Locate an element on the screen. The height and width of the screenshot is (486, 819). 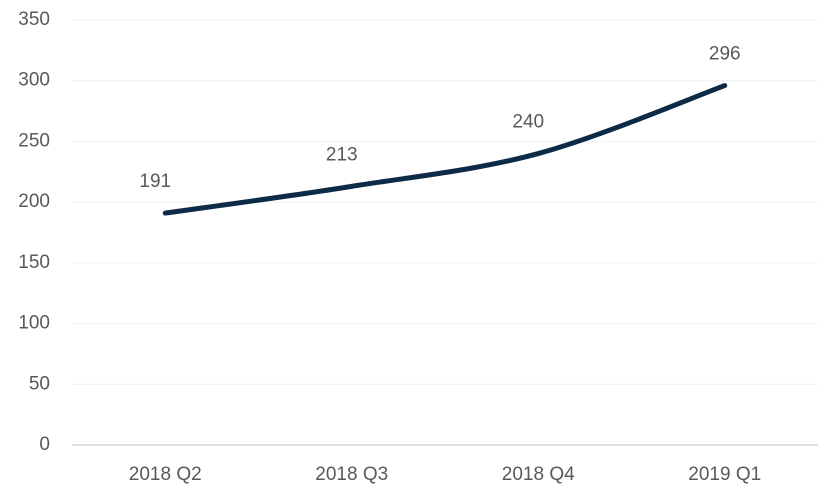
data-label: 191 is located at coordinates (155, 181).